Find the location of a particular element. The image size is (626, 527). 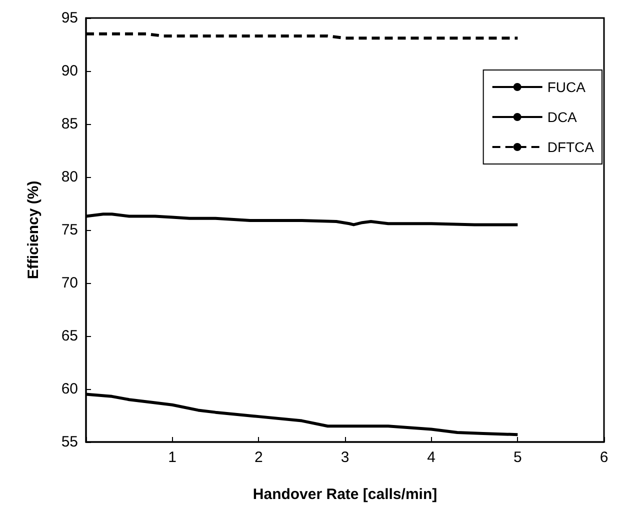

y-tick-label: 90 is located at coordinates (69, 71).